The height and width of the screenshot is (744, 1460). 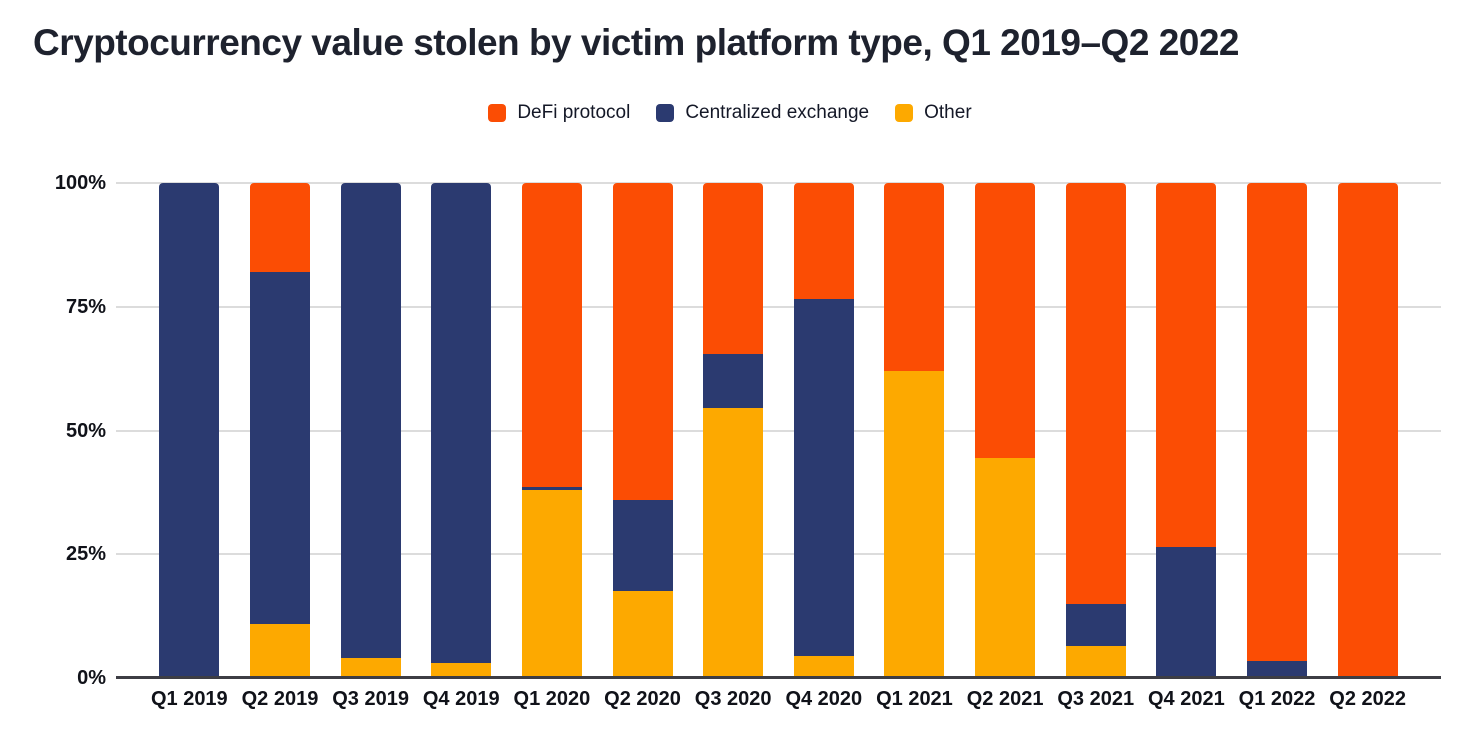 I want to click on bar-band-q2-2022, so click(x=1367, y=430).